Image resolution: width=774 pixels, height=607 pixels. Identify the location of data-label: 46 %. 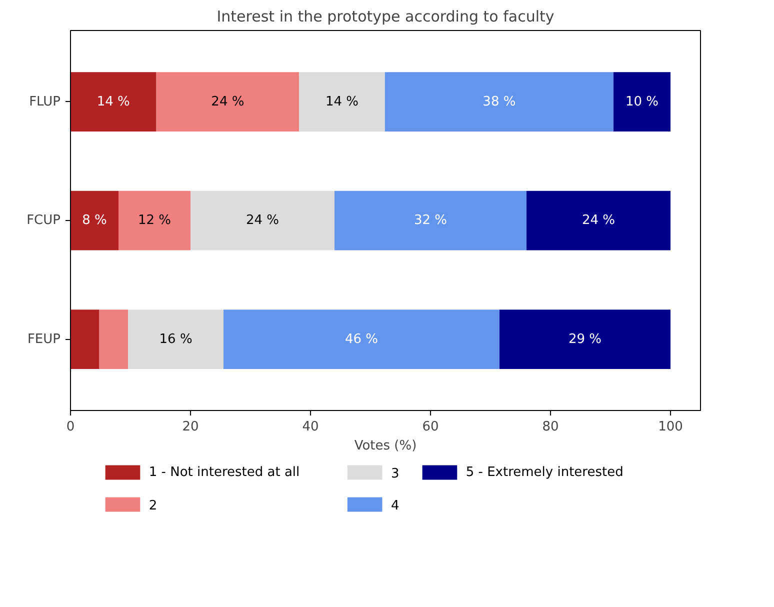
(361, 339).